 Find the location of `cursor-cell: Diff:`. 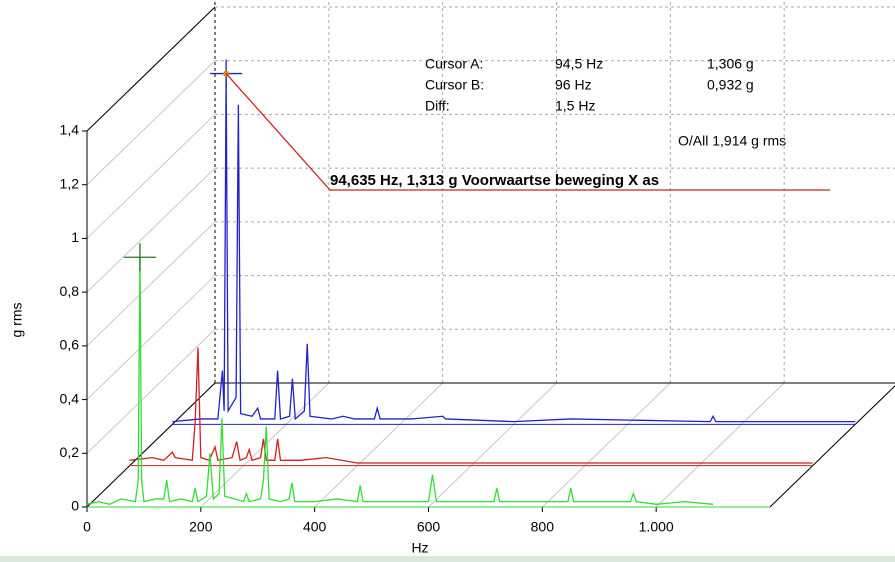

cursor-cell: Diff: is located at coordinates (437, 106).